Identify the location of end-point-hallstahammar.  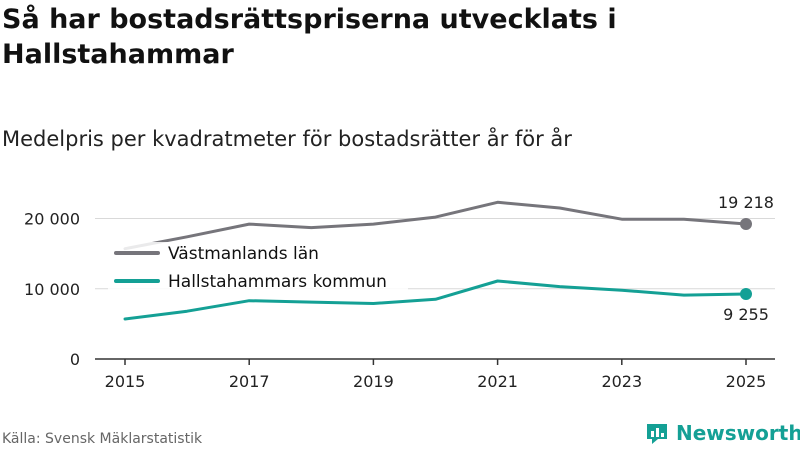
(746, 293).